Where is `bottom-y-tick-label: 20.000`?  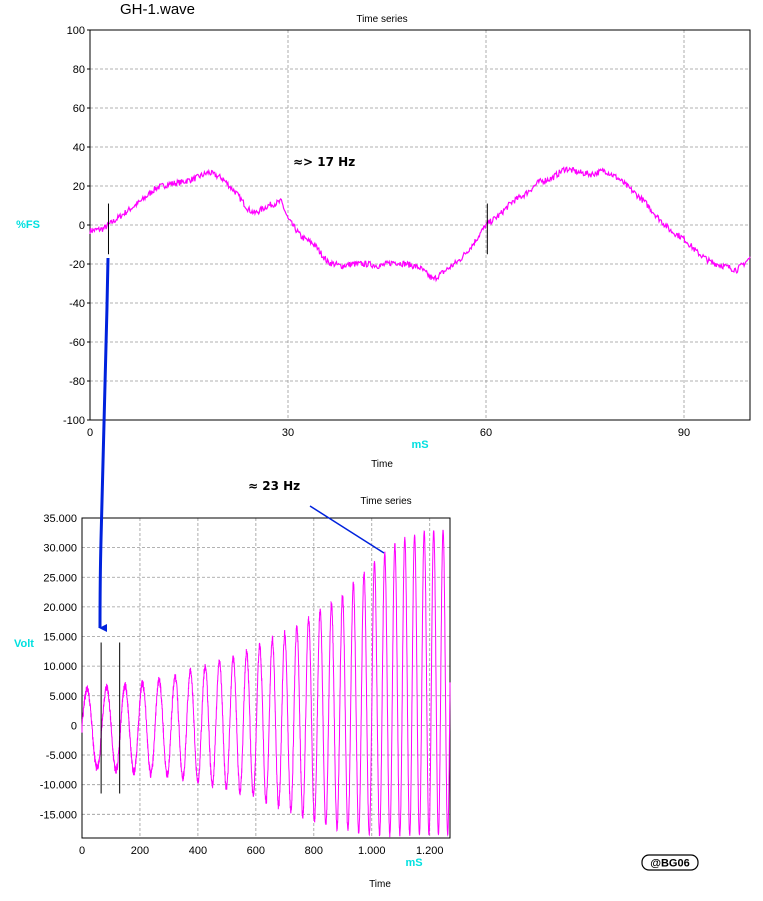 bottom-y-tick-label: 20.000 is located at coordinates (60, 608).